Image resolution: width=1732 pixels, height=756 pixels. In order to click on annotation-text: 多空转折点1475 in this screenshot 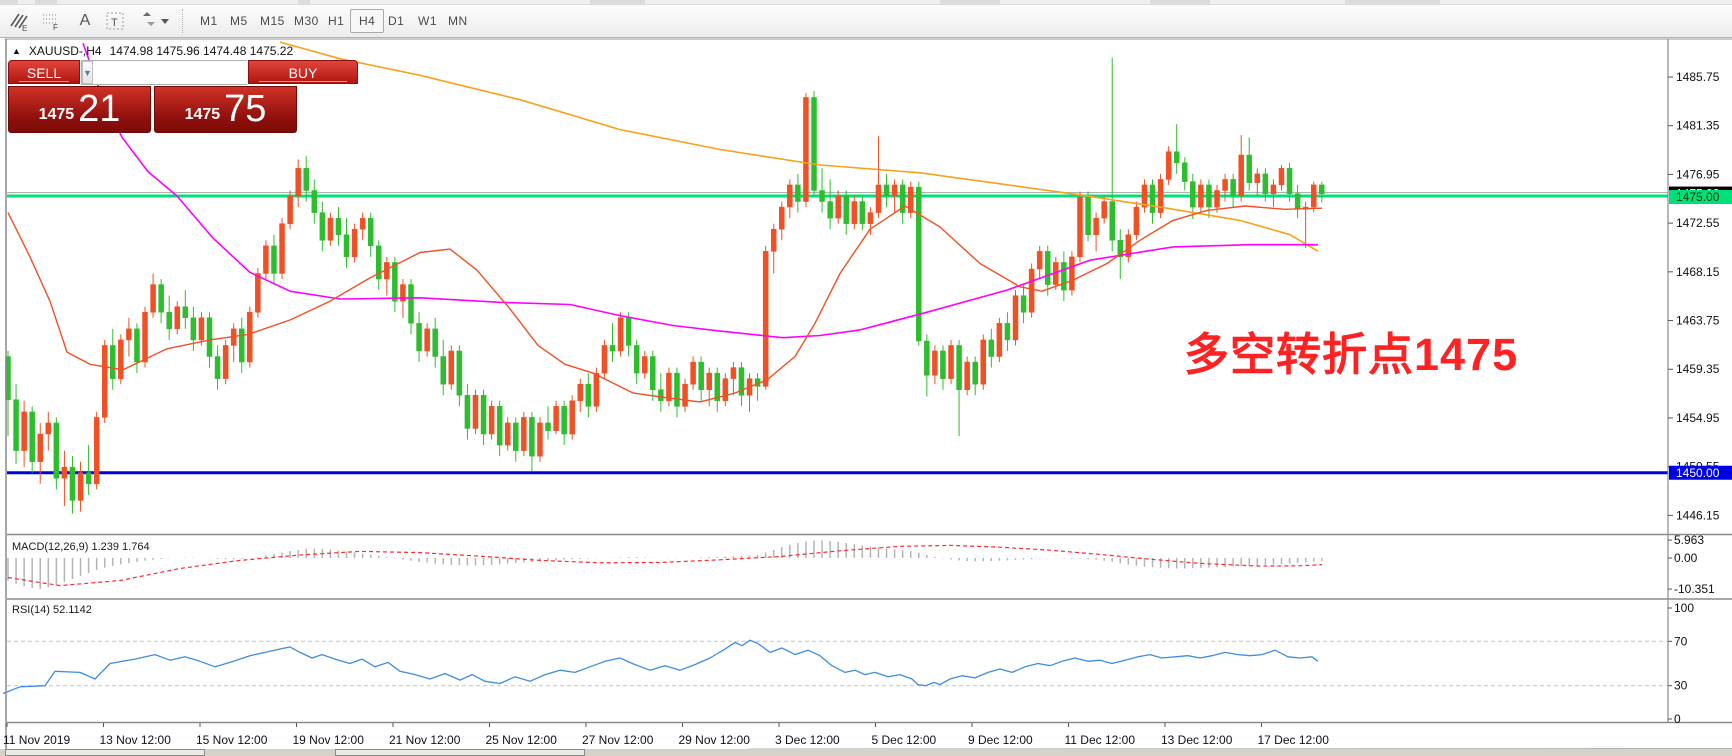, I will do `click(1351, 354)`.